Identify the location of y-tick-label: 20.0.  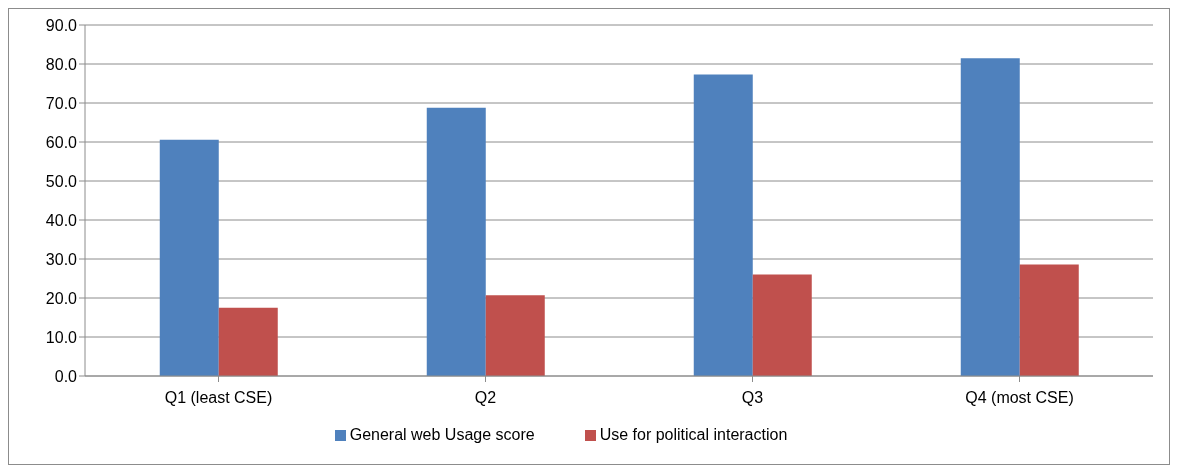
(61, 298).